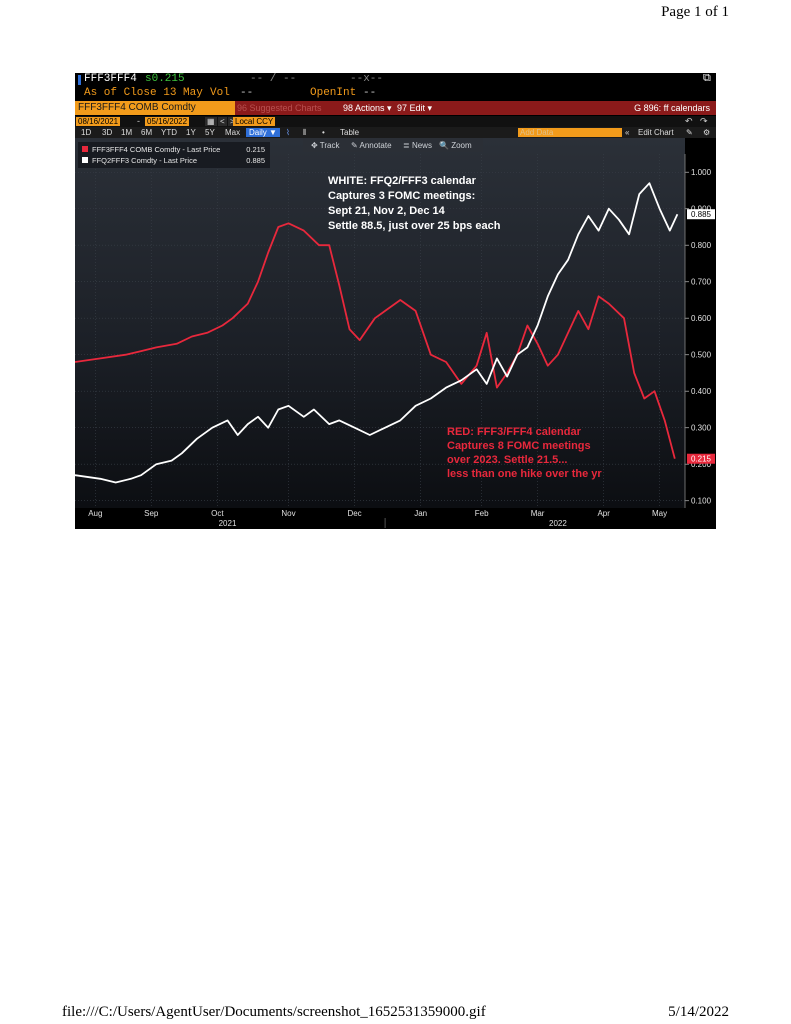 This screenshot has width=791, height=1024. Describe the element at coordinates (210, 132) in the screenshot. I see `range-5y: 5Y` at that location.